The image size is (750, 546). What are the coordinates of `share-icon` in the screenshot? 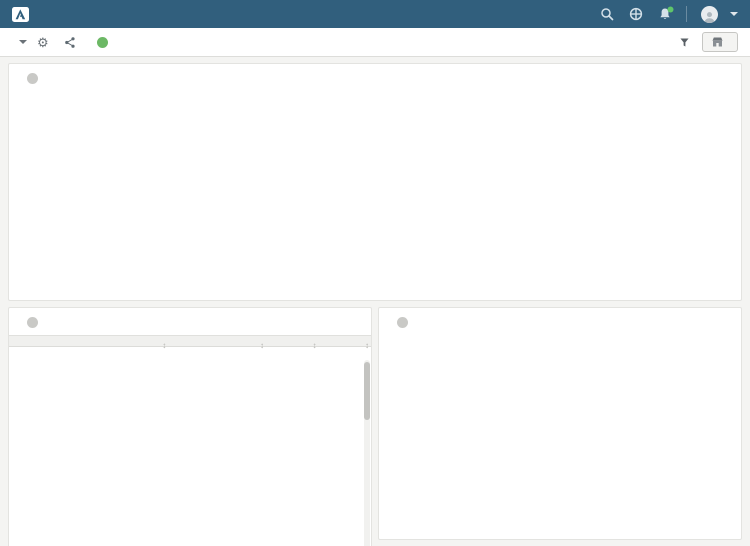 It's located at (69, 42).